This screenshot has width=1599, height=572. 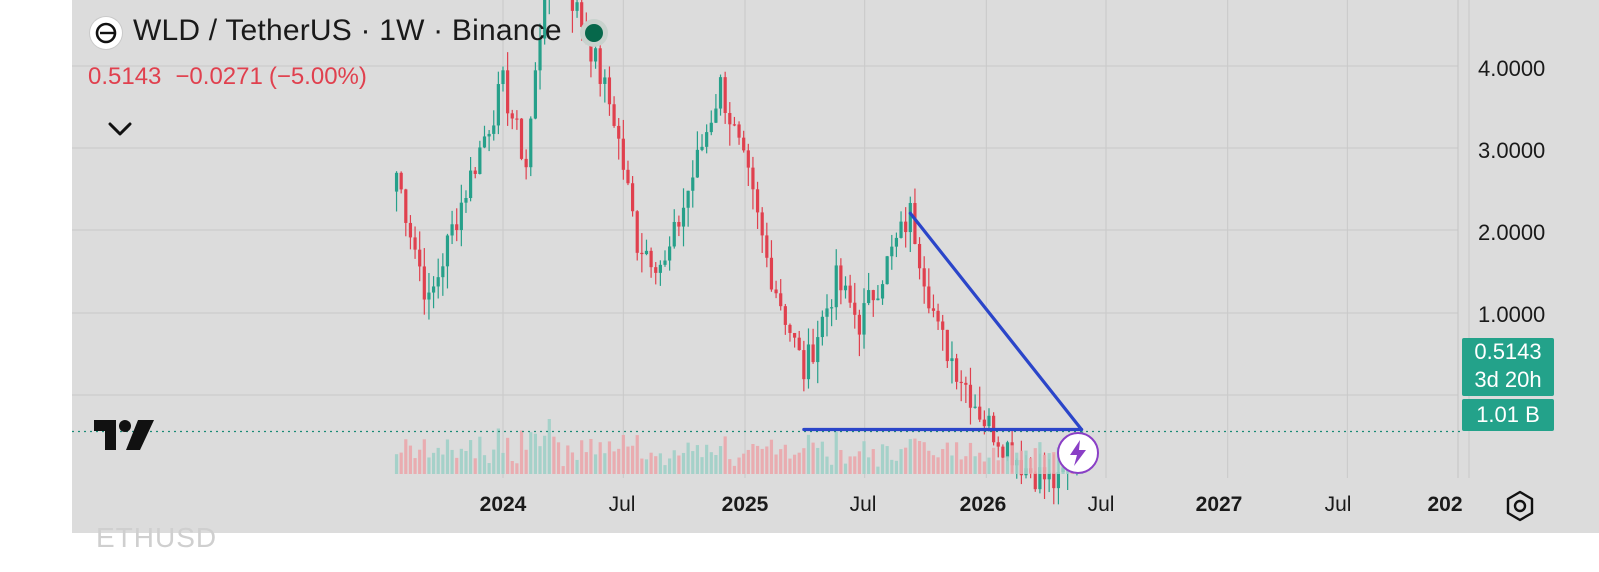 What do you see at coordinates (1101, 504) in the screenshot?
I see `x-tick-label: Jul` at bounding box center [1101, 504].